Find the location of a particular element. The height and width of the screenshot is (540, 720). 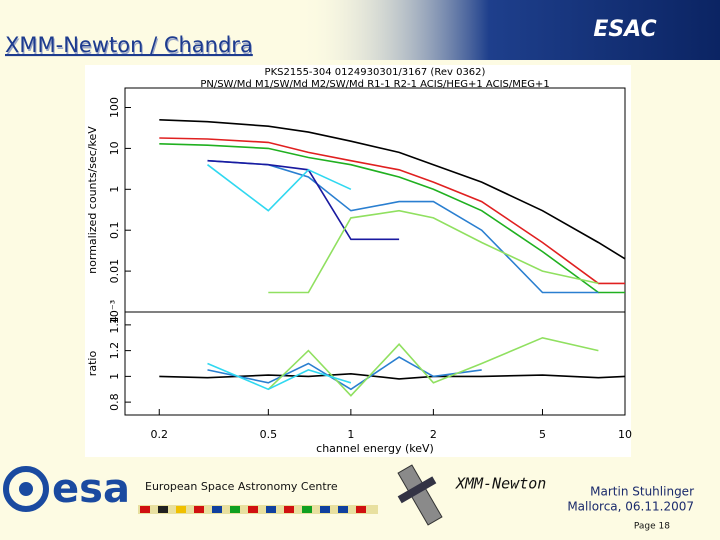

x-axis-label: channel energy (keV) is located at coordinates (375, 448).